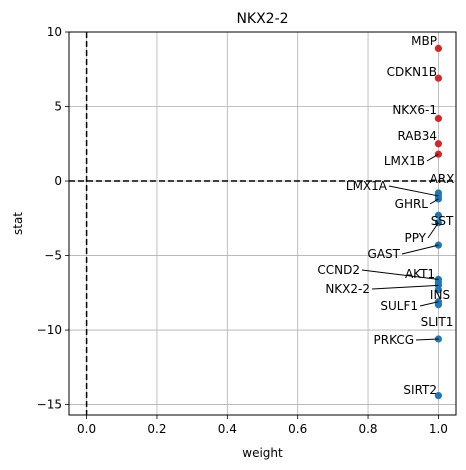 The image size is (466, 470). What do you see at coordinates (227, 429) in the screenshot?
I see `x-tick-label: 0.4` at bounding box center [227, 429].